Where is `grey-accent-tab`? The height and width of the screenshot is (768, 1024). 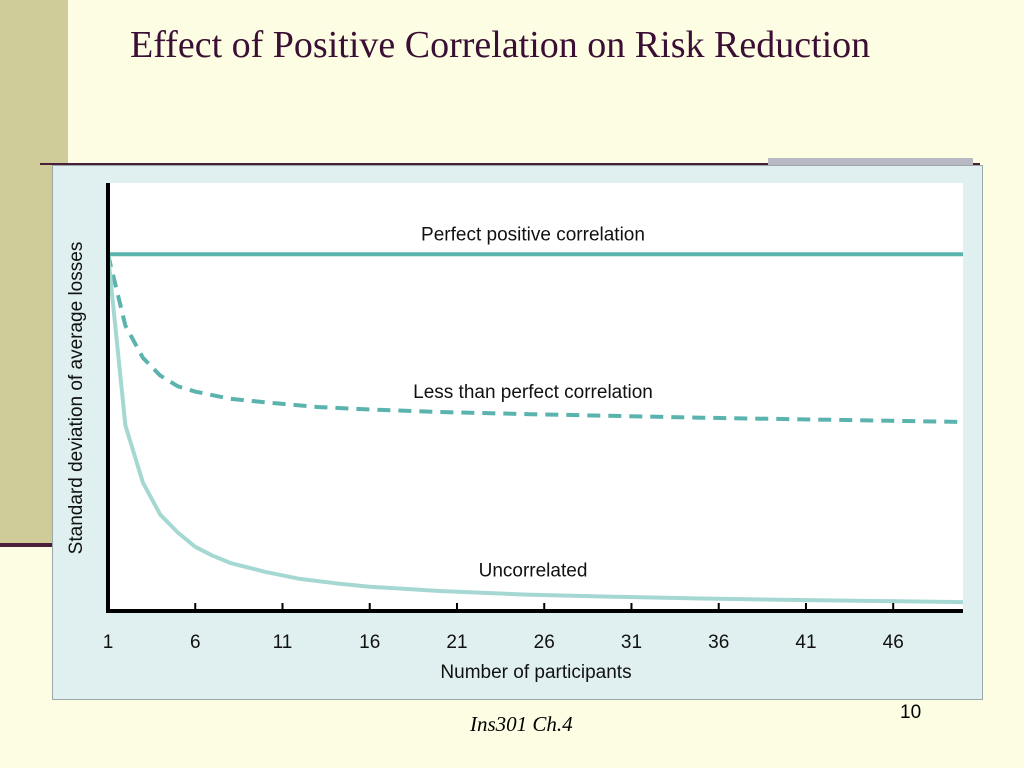 grey-accent-tab is located at coordinates (870, 162).